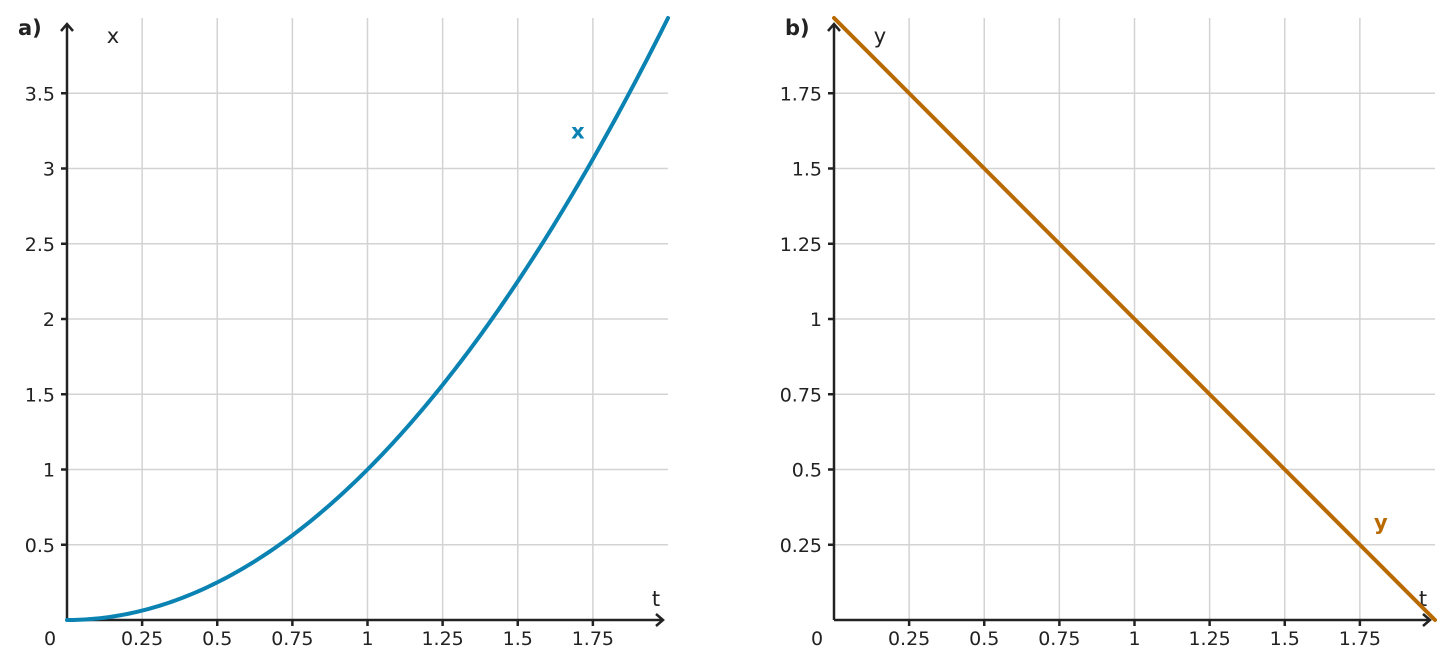 The height and width of the screenshot is (668, 1453). What do you see at coordinates (797, 28) in the screenshot?
I see `panel-b-panel-label: b)` at bounding box center [797, 28].